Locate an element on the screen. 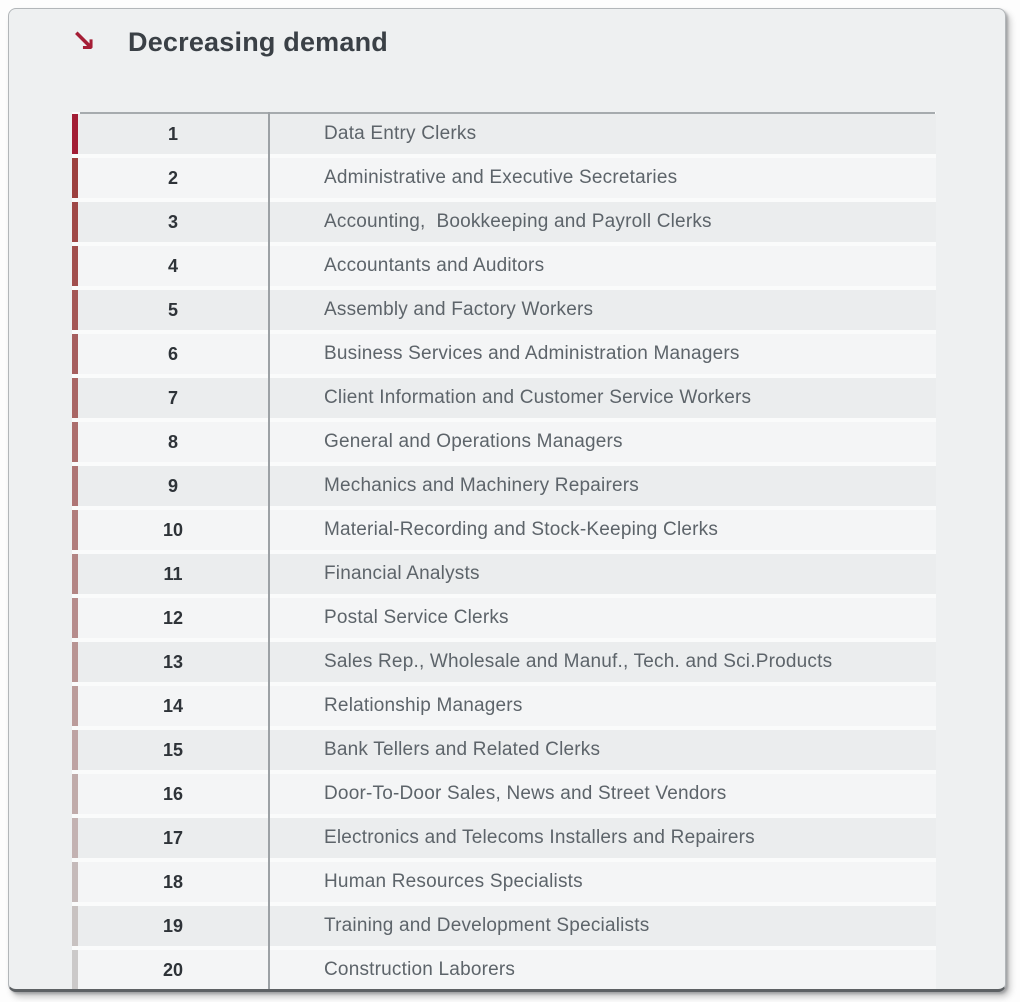 This screenshot has height=1002, width=1020. table-row: 9 Mechanics and Machinery Repairers is located at coordinates (504, 486).